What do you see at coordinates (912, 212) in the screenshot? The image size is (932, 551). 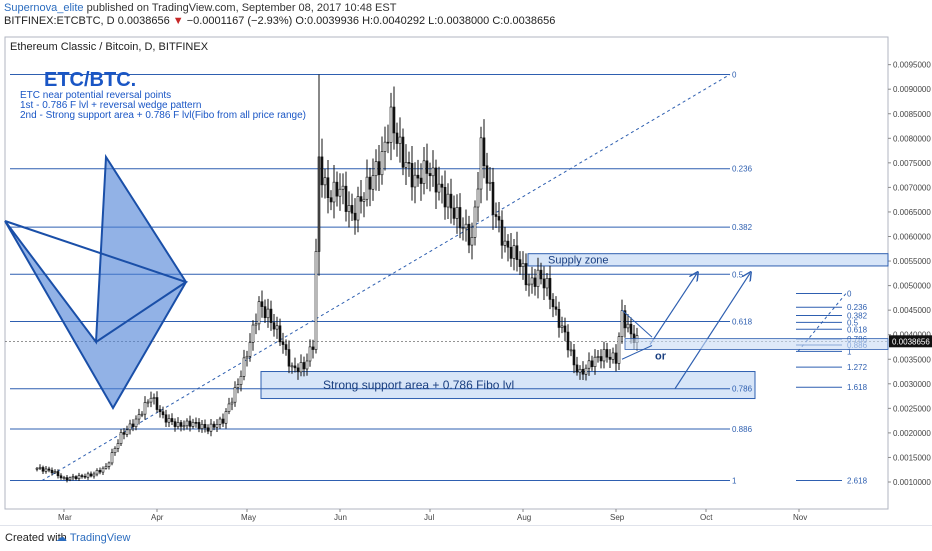 I see `price-tick-label: 0.0065000` at bounding box center [912, 212].